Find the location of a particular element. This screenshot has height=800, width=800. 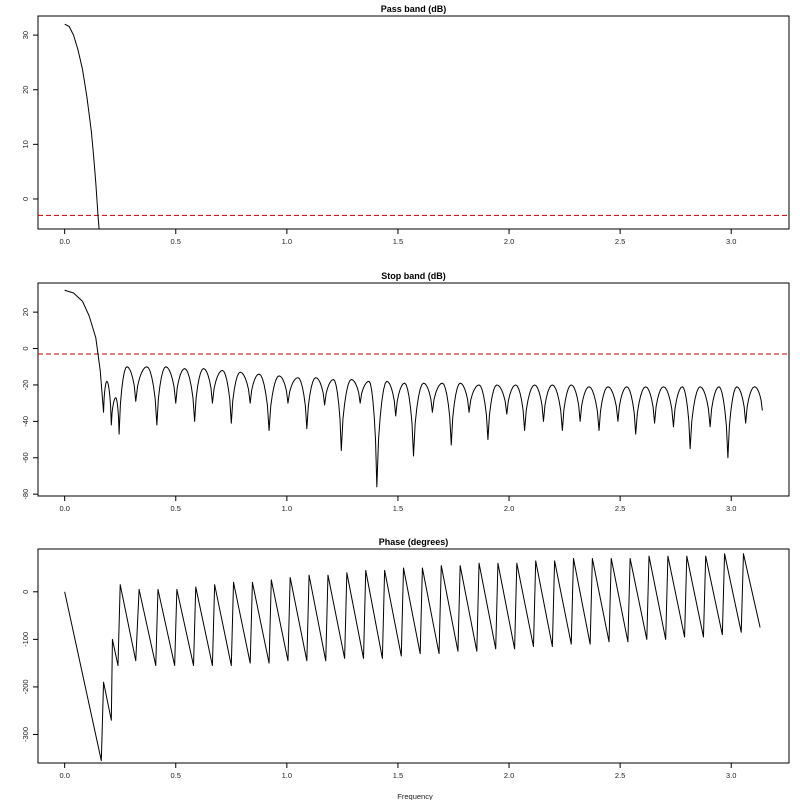

stop-band-y-tick-label: -20 is located at coordinates (25, 385).